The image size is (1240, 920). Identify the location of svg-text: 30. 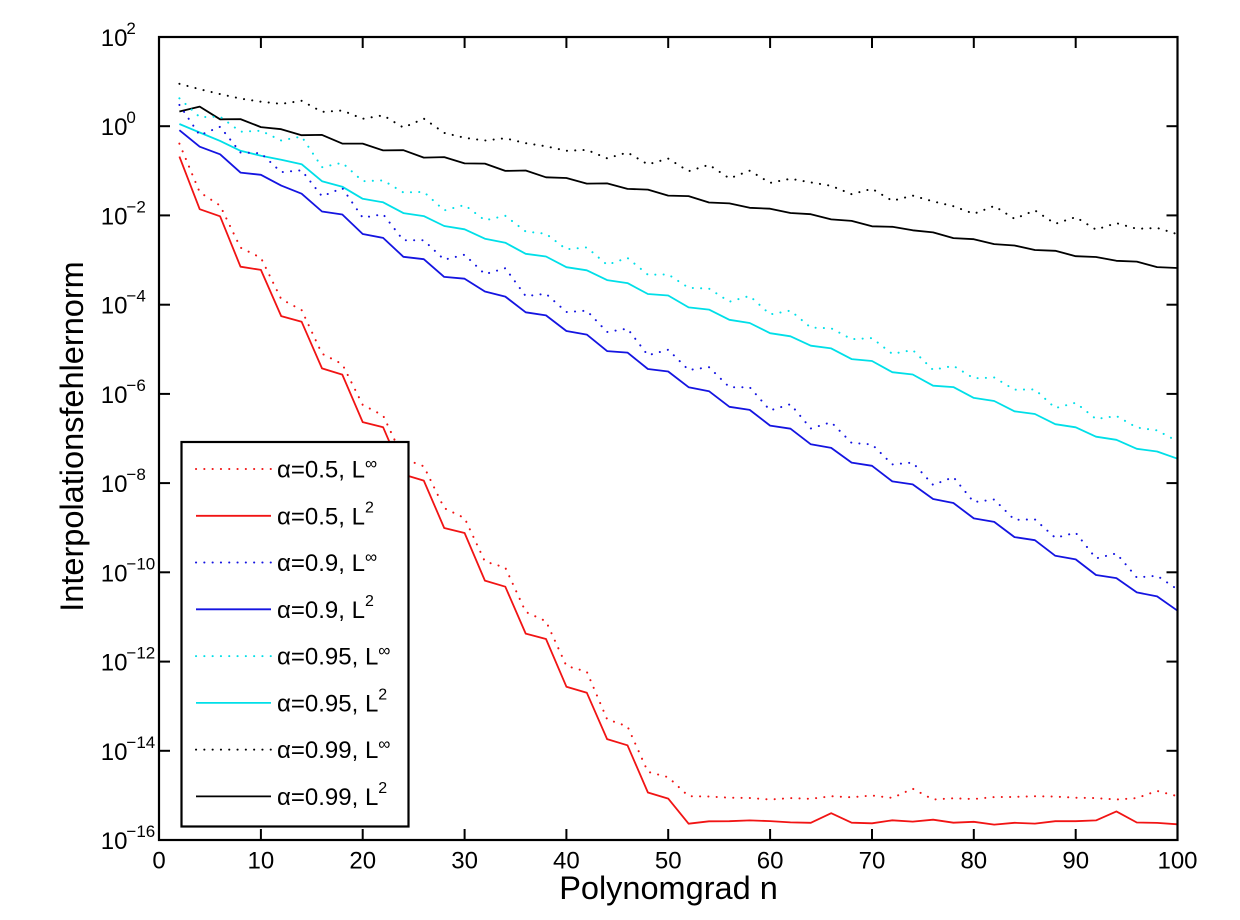
(464, 861).